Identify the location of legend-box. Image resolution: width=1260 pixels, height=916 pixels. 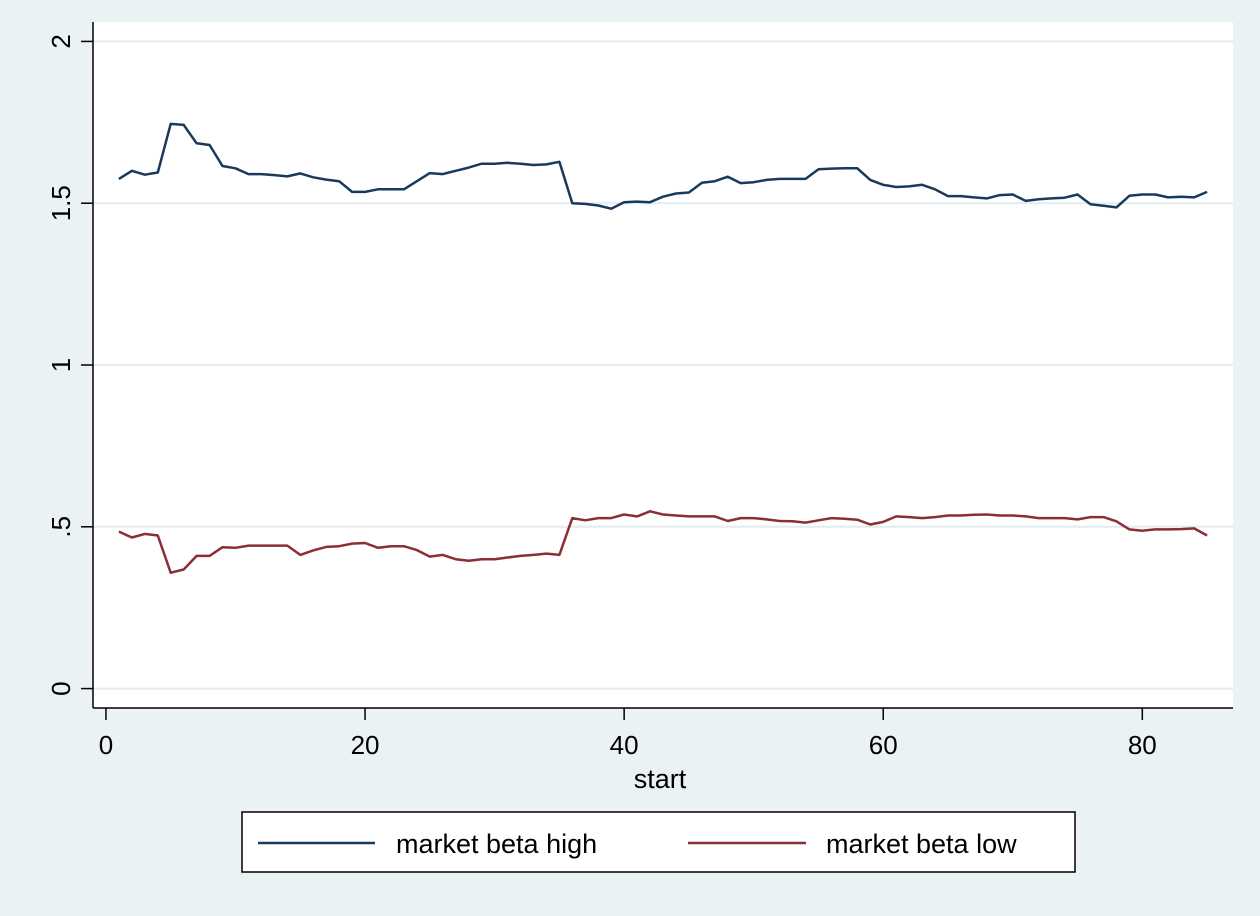
(658, 842).